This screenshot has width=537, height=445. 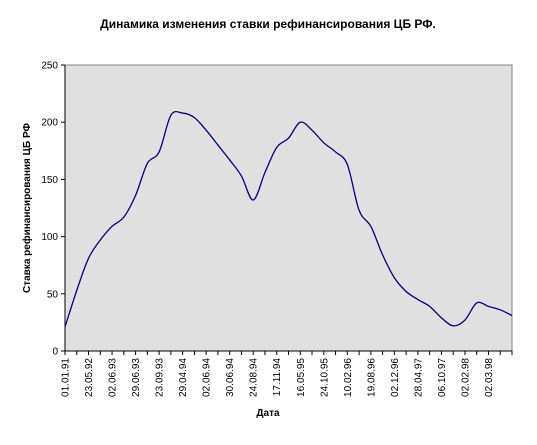 I want to click on x-tick-label: 24.08.94, so click(x=254, y=377).